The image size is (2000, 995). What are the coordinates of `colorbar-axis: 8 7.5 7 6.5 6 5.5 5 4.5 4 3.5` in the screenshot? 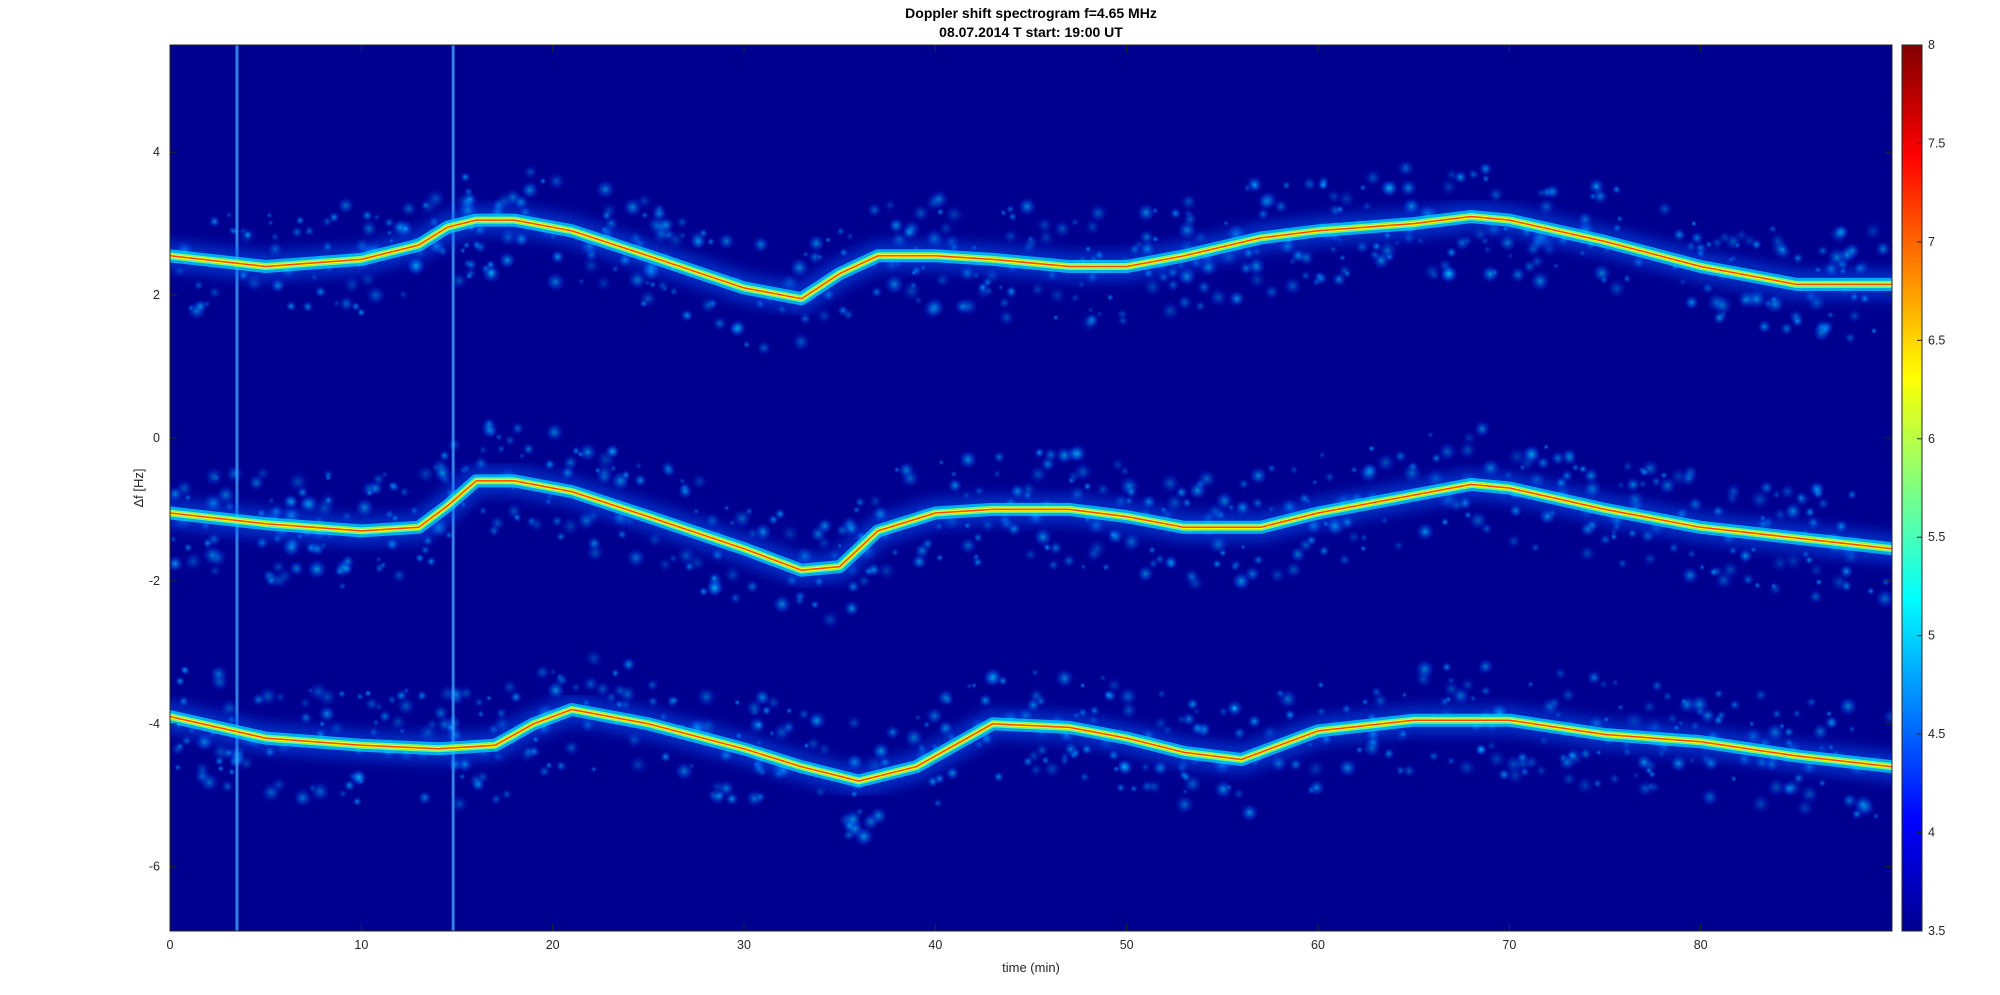 It's located at (1931, 488).